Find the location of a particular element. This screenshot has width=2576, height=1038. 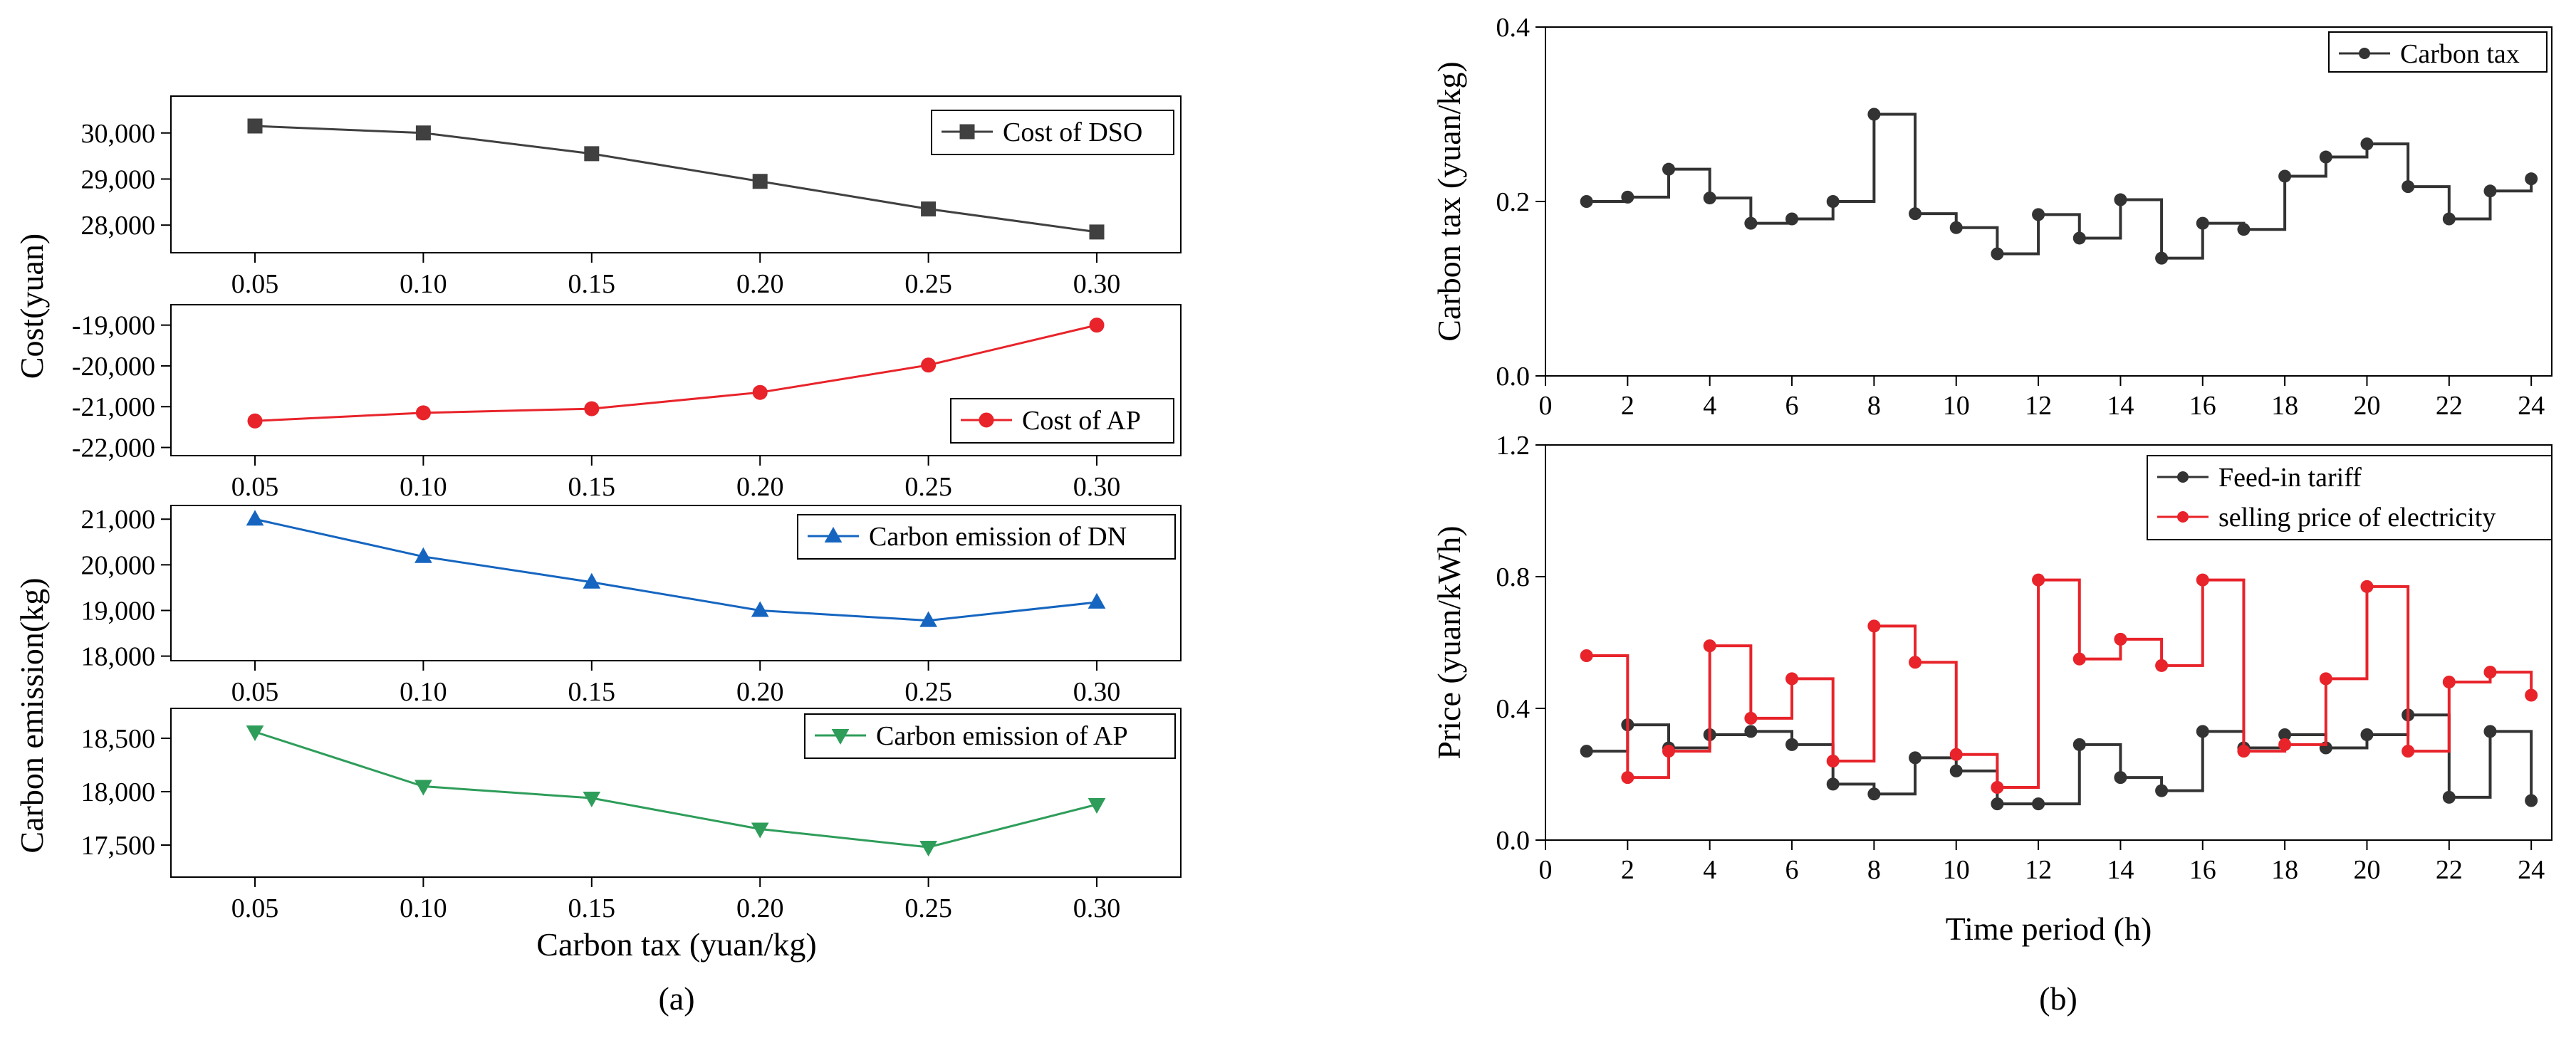

y-tick-label: 29,000 is located at coordinates (118, 179).